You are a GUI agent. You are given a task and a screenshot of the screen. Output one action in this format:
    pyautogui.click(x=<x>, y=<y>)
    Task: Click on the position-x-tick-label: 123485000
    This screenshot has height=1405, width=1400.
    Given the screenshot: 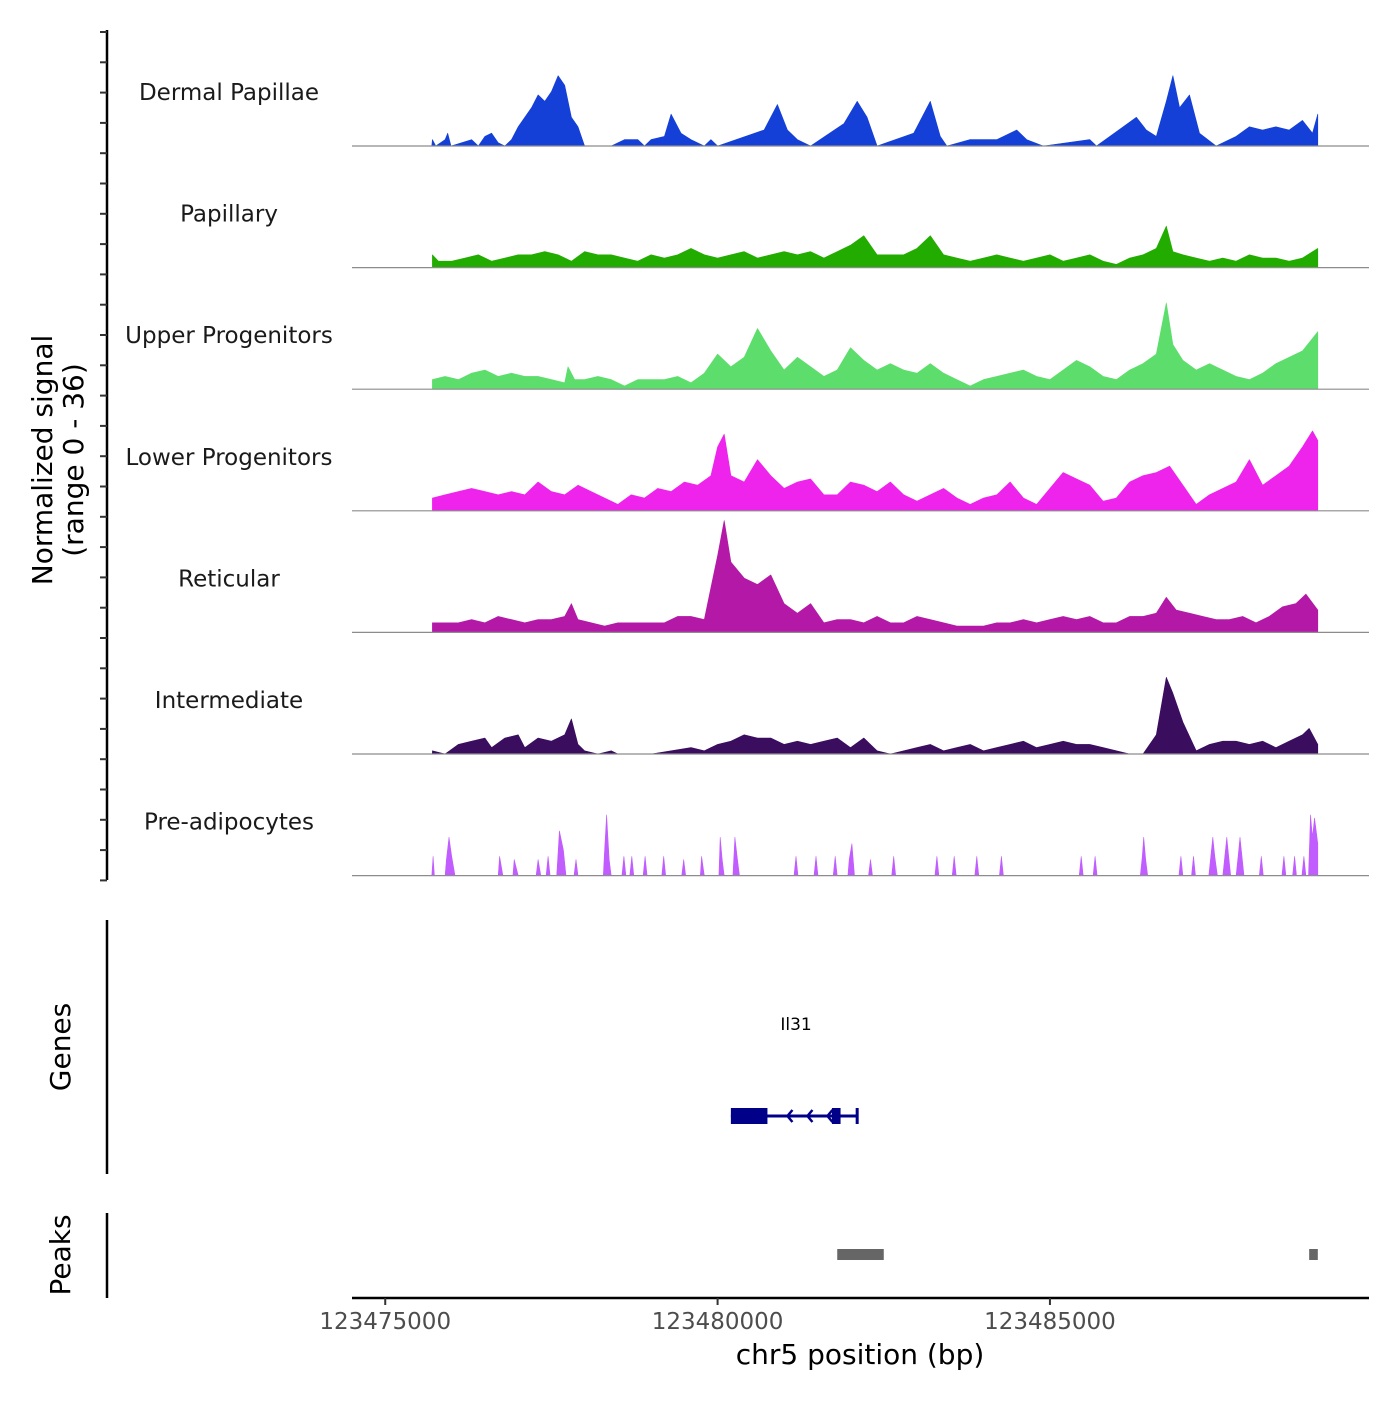 What is the action you would take?
    pyautogui.click(x=1050, y=1322)
    